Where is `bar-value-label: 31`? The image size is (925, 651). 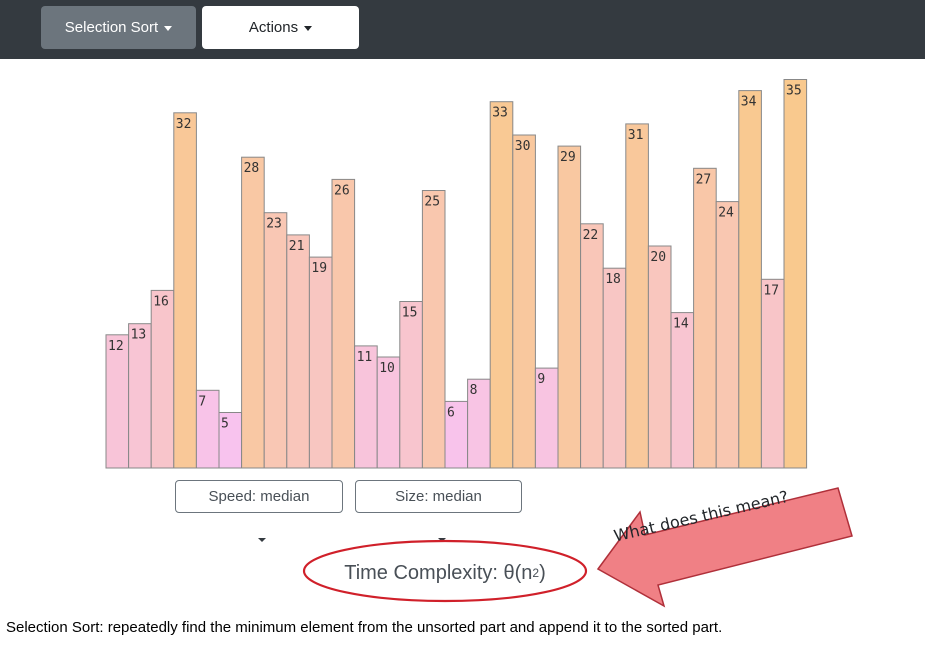
bar-value-label: 31 is located at coordinates (636, 135).